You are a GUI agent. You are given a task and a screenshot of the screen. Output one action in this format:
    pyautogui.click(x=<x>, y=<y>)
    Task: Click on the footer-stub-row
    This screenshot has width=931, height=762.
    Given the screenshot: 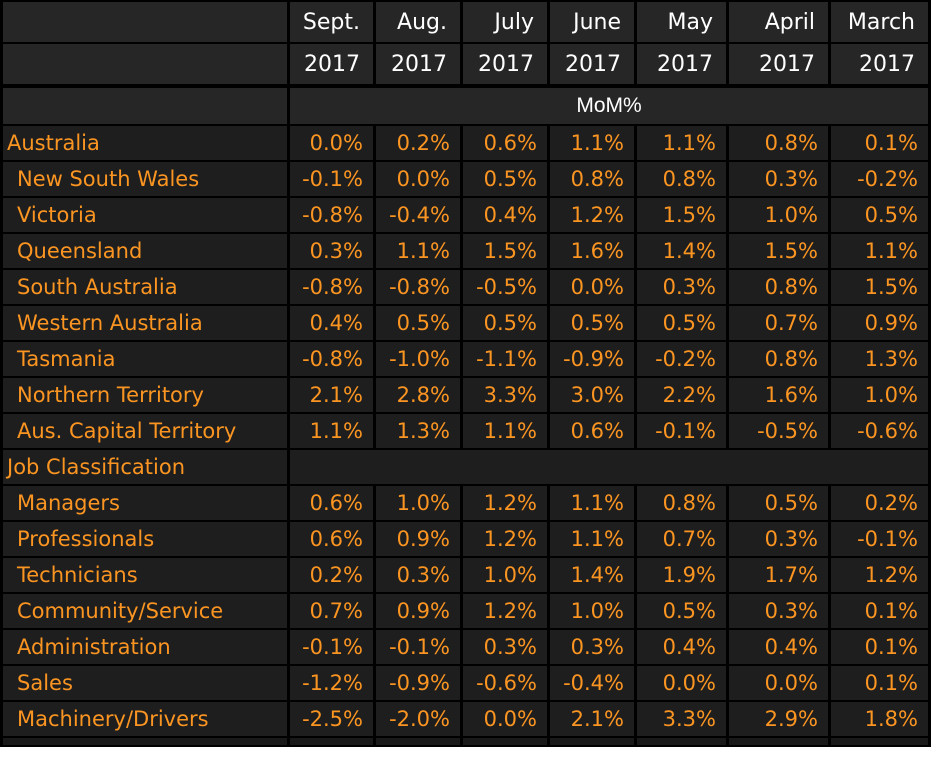 What is the action you would take?
    pyautogui.click(x=465, y=741)
    